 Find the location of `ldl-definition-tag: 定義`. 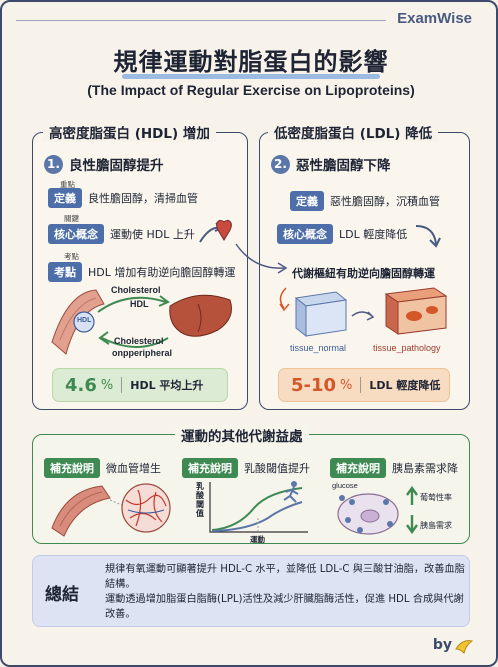

ldl-definition-tag: 定義 is located at coordinates (307, 201).